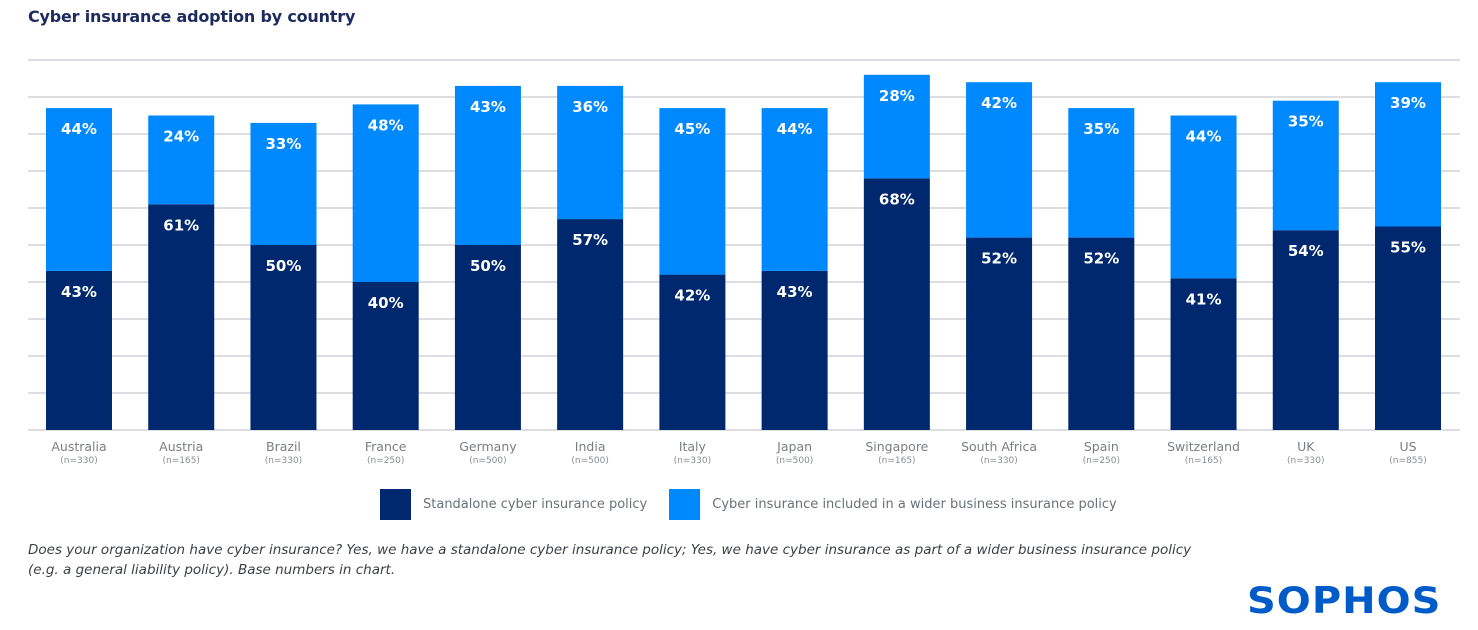 This screenshot has width=1478, height=630. Describe the element at coordinates (284, 144) in the screenshot. I see `data-label: 33%` at that location.